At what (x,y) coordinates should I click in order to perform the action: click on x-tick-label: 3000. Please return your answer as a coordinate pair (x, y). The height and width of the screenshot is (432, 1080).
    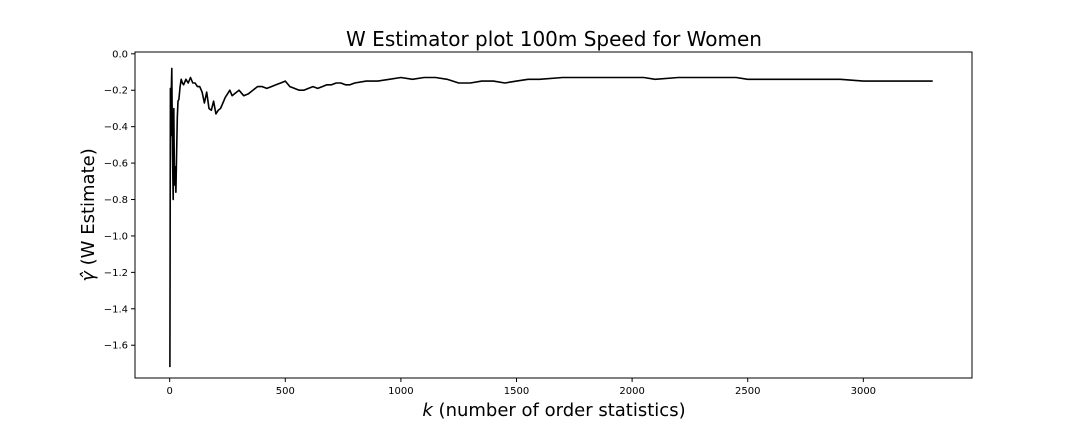
    Looking at the image, I should click on (863, 391).